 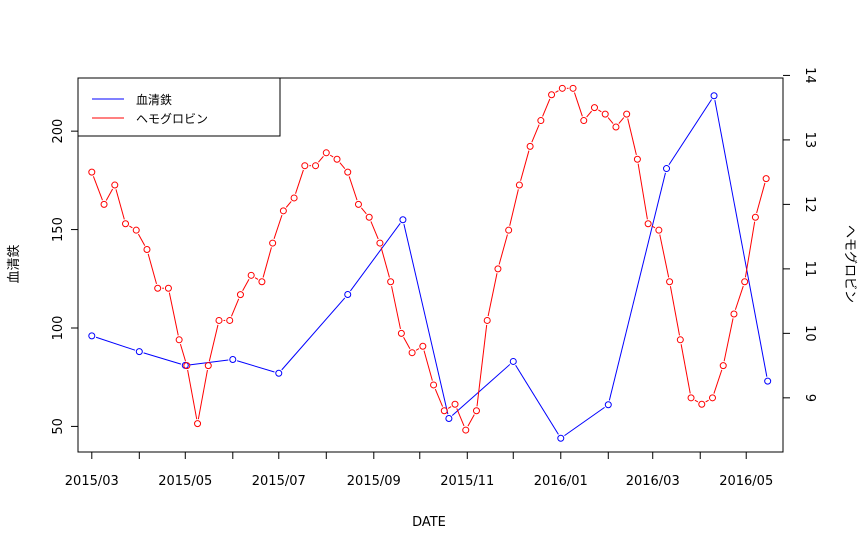 What do you see at coordinates (58, 131) in the screenshot?
I see `y-tick-label: 200` at bounding box center [58, 131].